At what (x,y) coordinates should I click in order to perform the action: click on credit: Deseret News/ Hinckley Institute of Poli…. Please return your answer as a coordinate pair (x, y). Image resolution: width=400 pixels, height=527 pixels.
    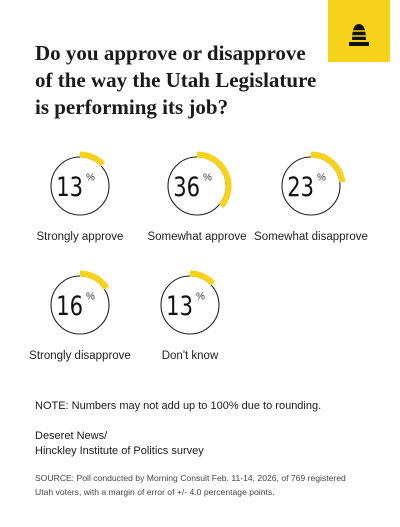
    Looking at the image, I should click on (119, 444).